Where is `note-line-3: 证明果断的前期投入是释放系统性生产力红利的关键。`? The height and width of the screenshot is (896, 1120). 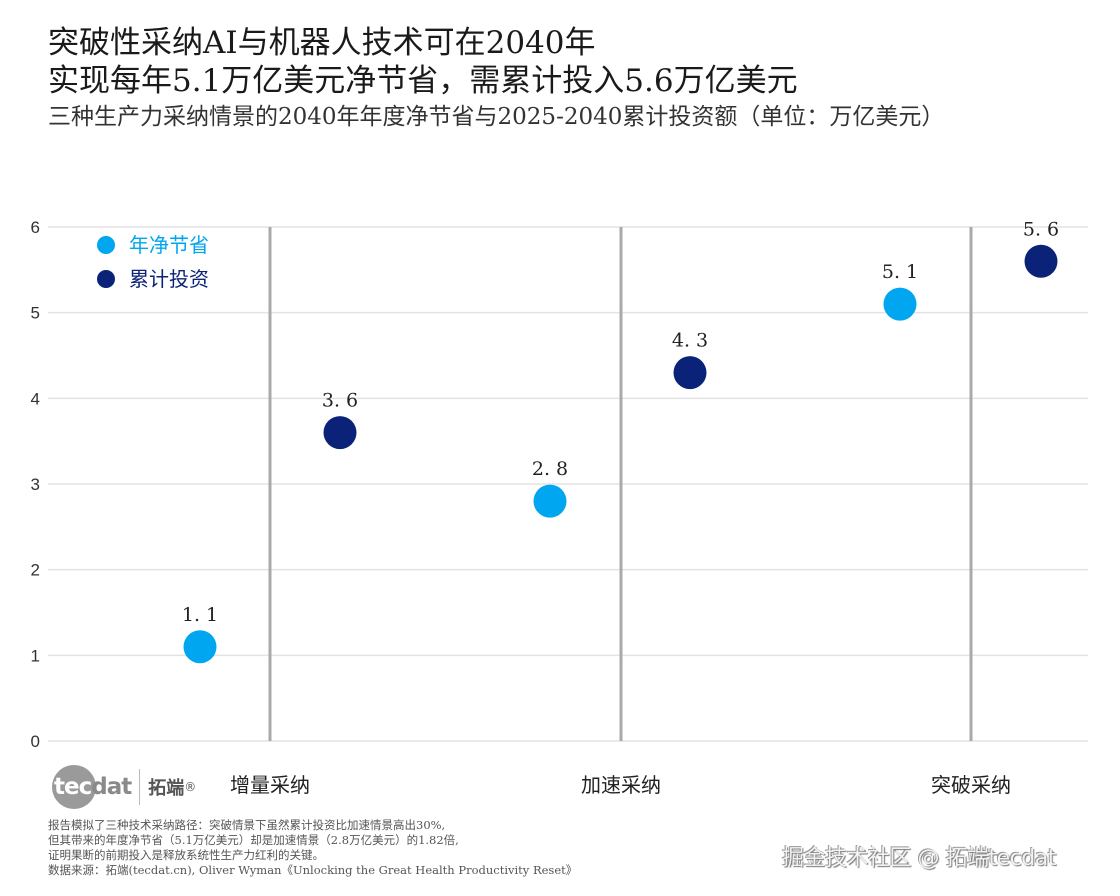
note-line-3: 证明果断的前期投入是释放系统性生产力红利的关键。 is located at coordinates (186, 855).